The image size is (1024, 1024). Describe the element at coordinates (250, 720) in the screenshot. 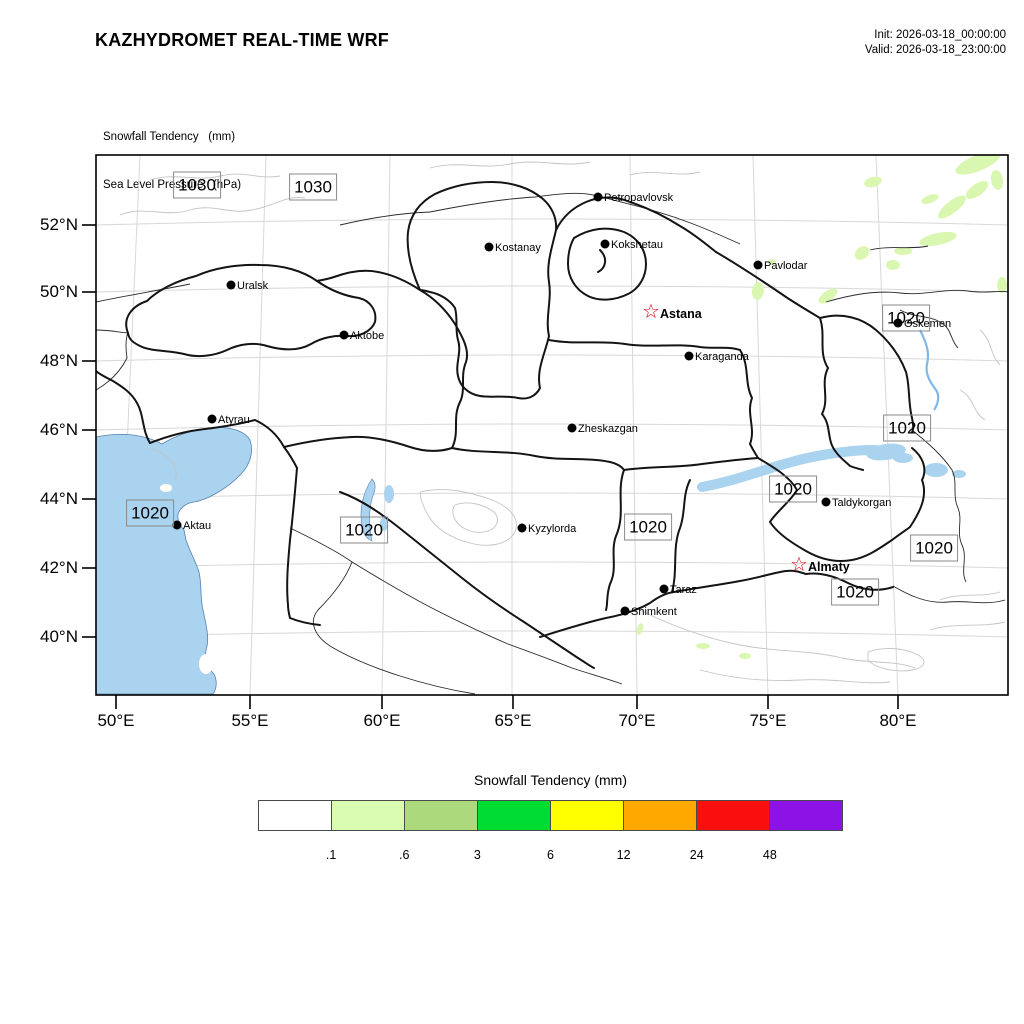

I see `lon-tick-label: 55°E` at that location.